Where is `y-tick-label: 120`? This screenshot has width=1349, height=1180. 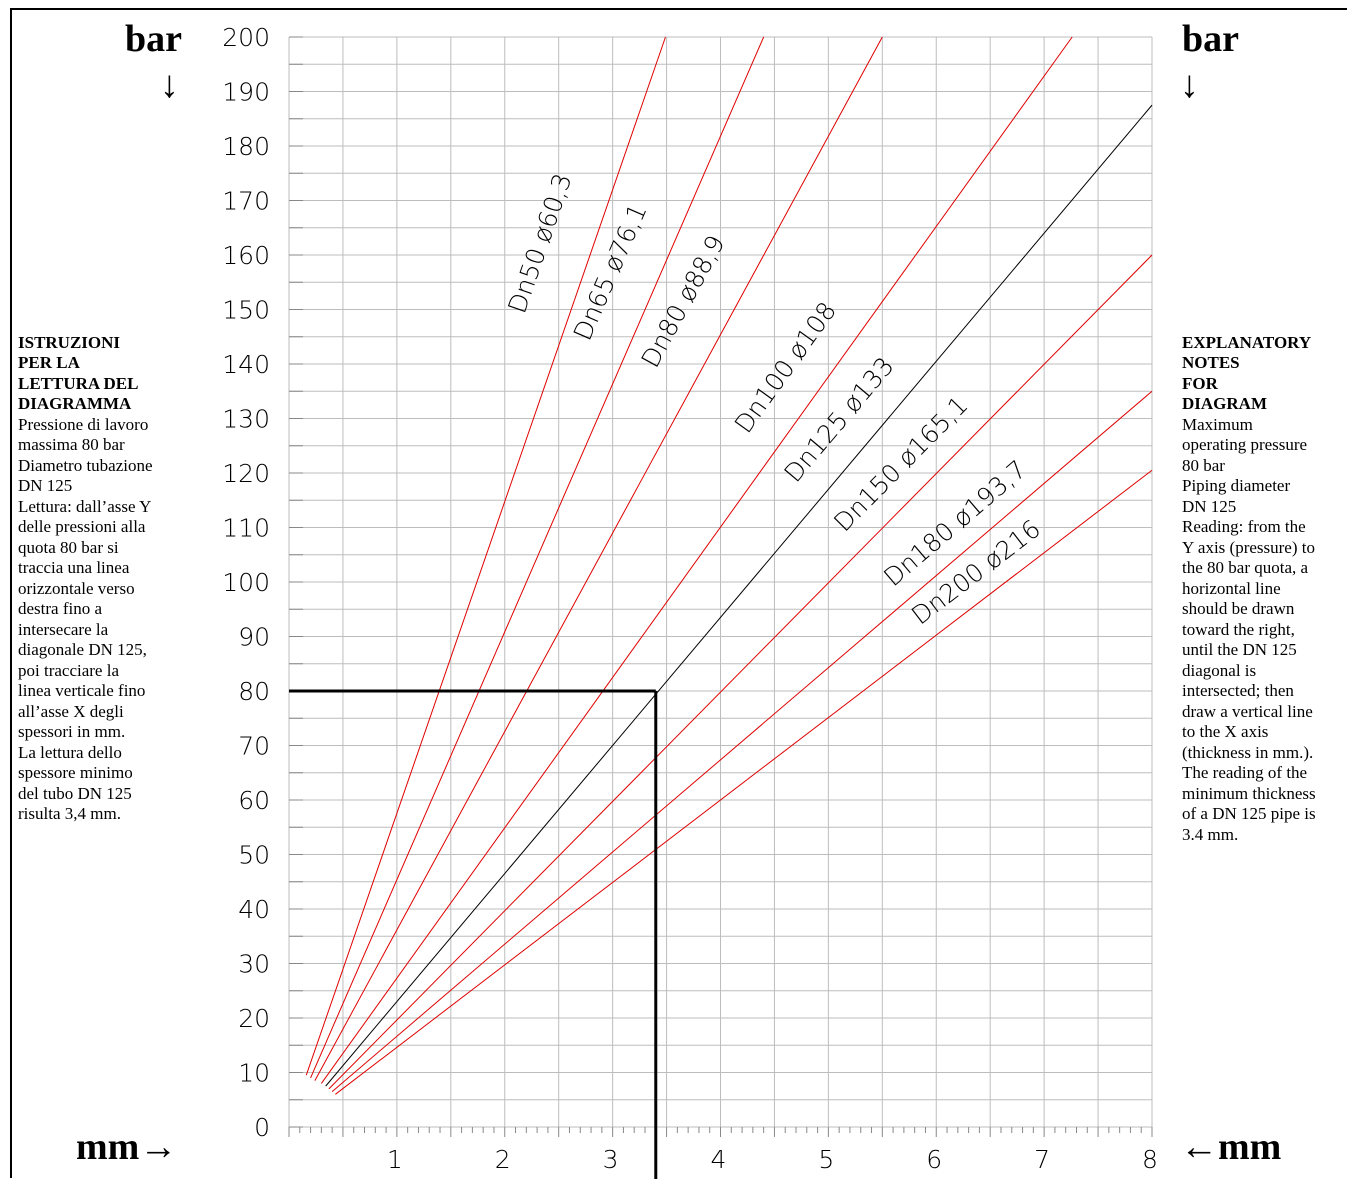 y-tick-label: 120 is located at coordinates (246, 473).